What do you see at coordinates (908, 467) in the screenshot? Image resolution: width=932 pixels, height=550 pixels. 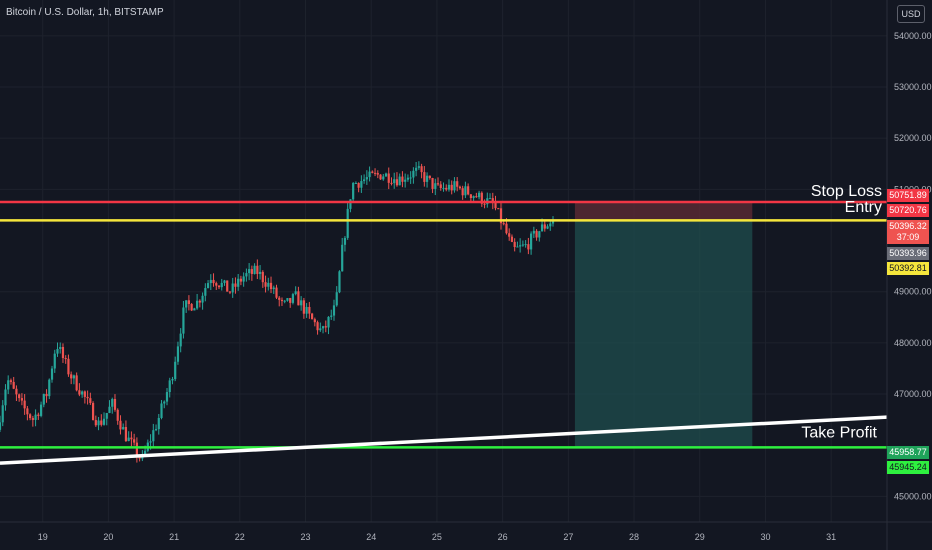 I see `tp-secondary-price-badge: 45945.24` at bounding box center [908, 467].